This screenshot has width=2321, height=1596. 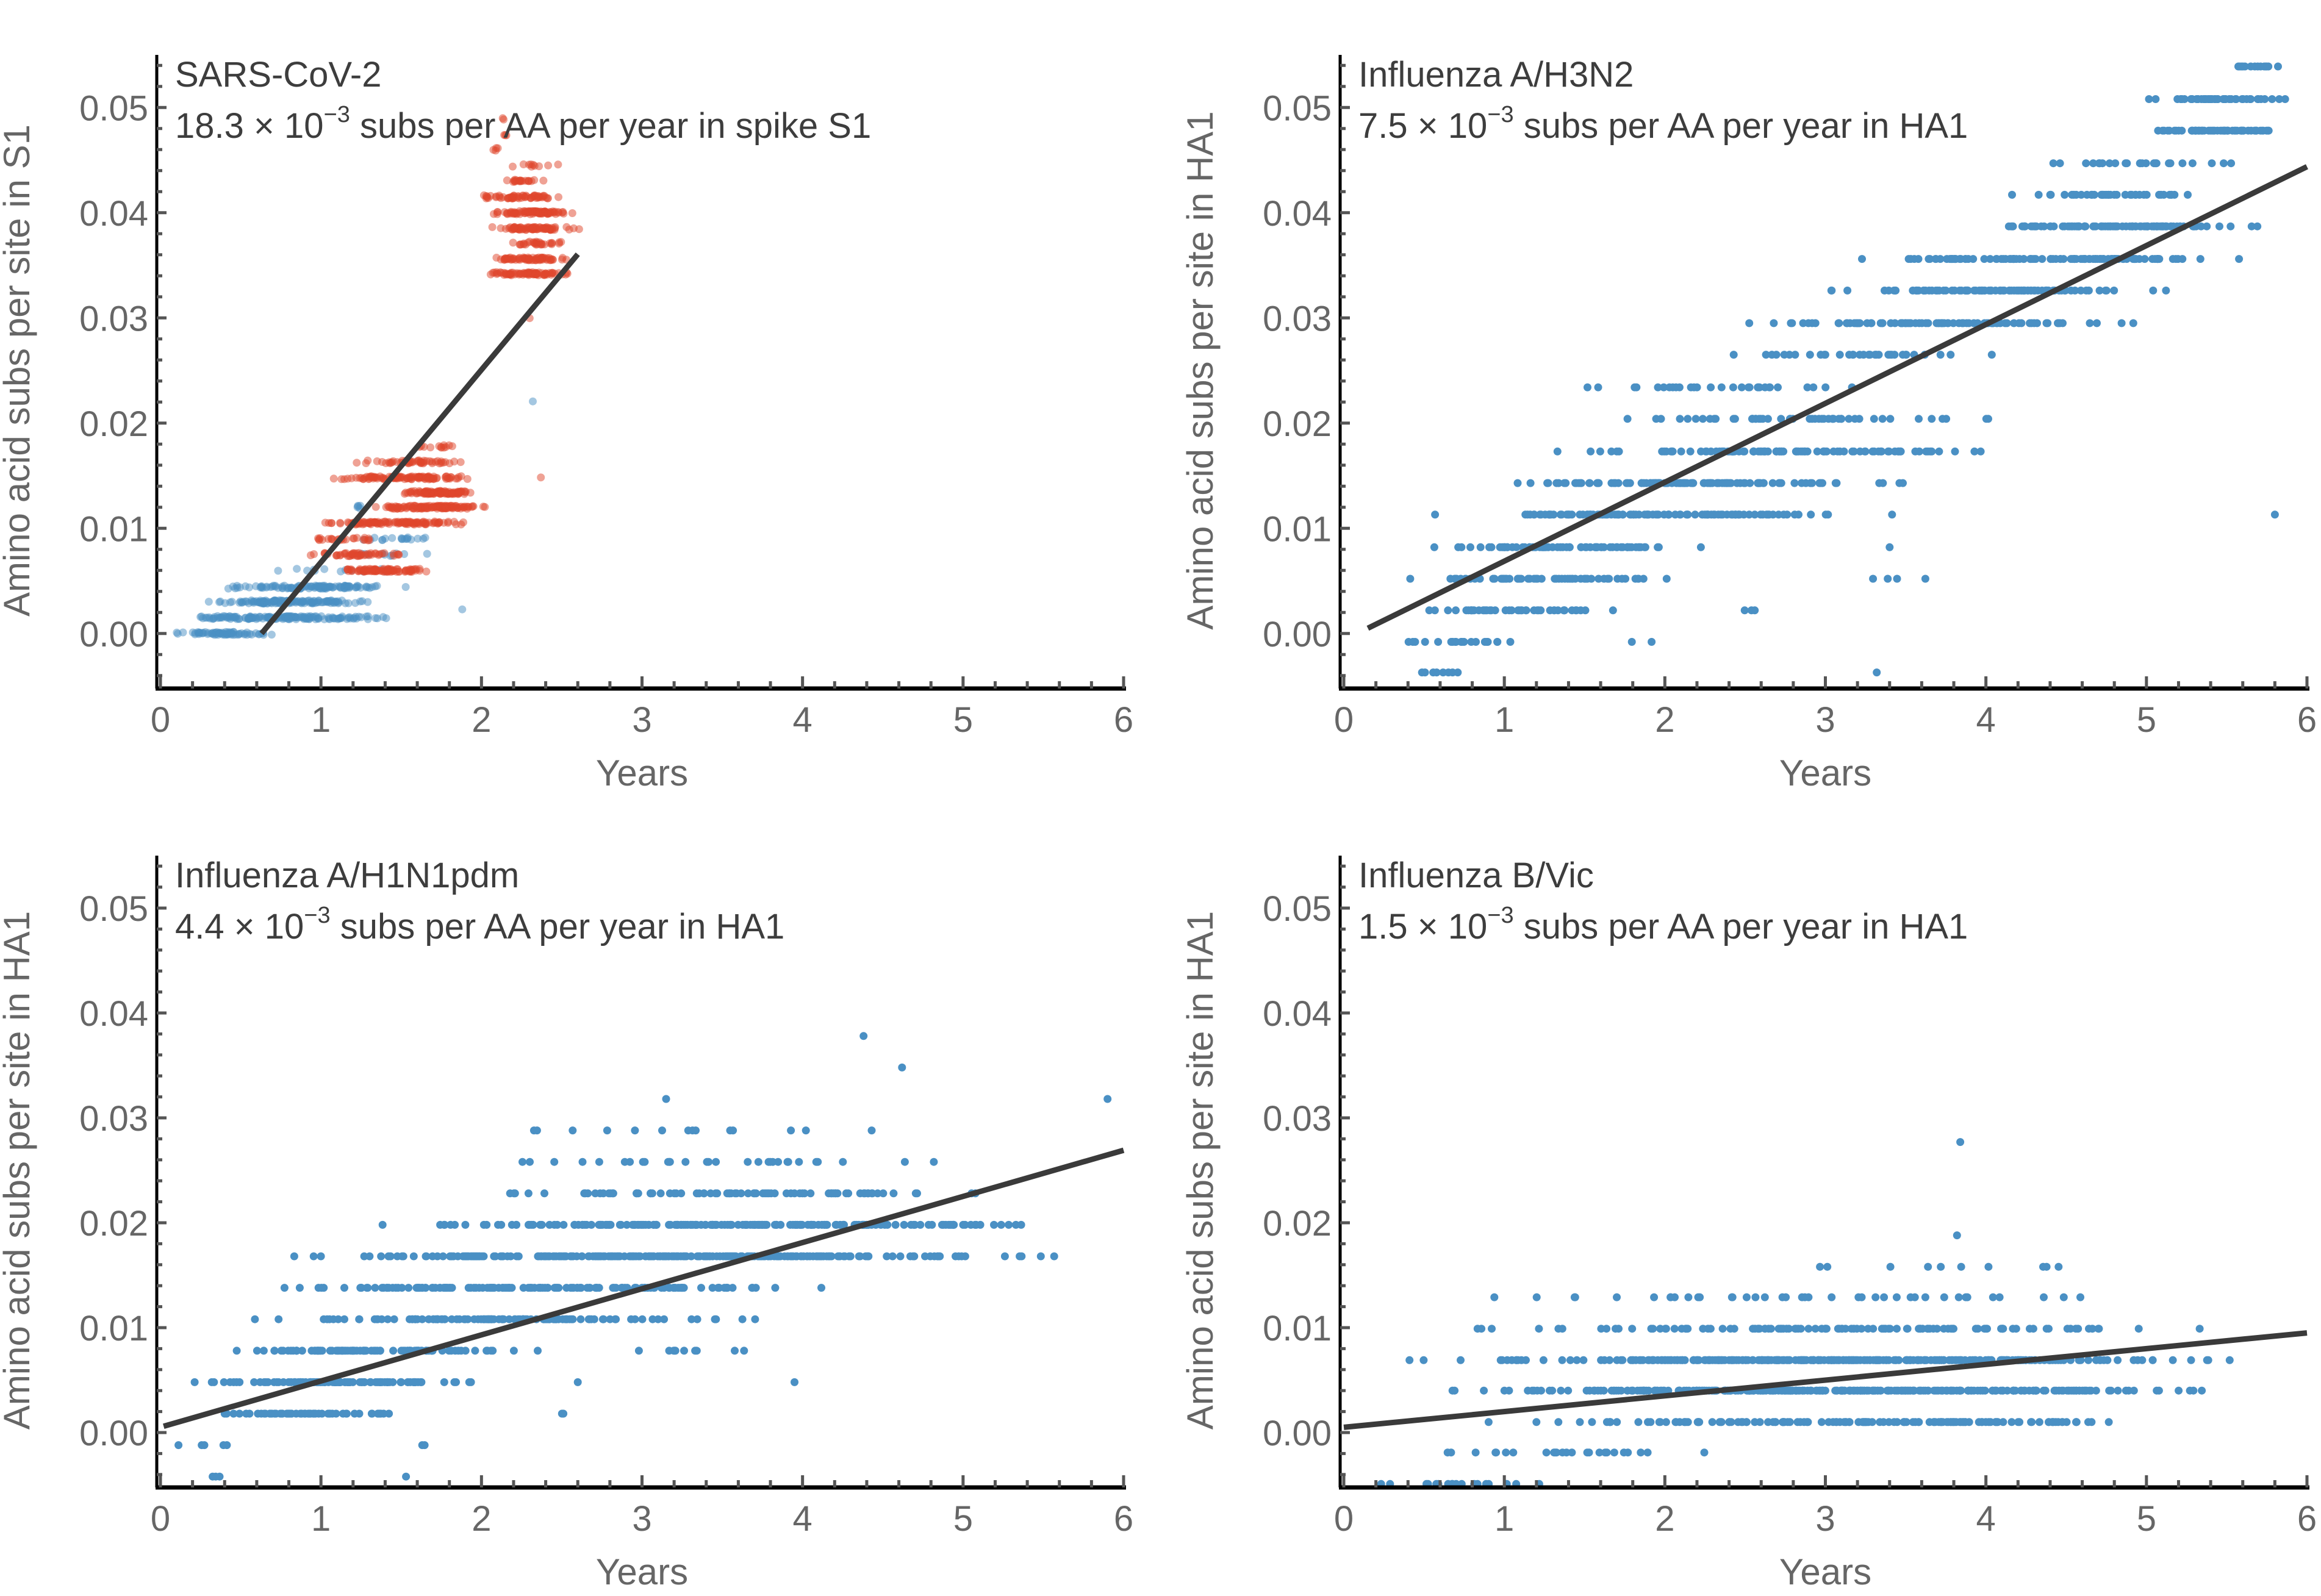 I want to click on y-tick-label: 0.02, so click(x=114, y=1224).